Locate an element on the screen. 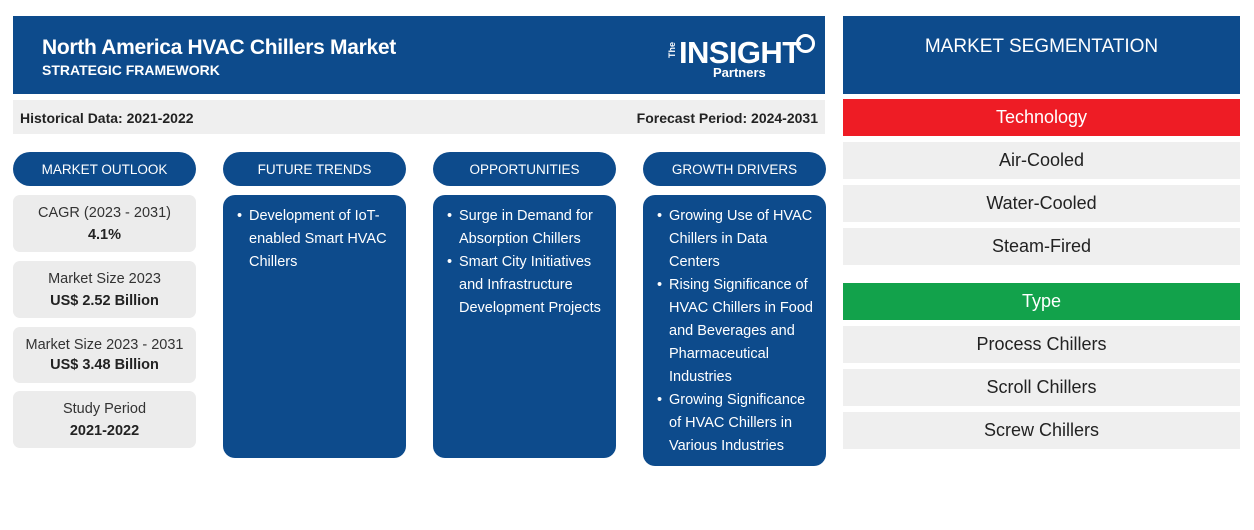  segment-item-steam-fired: Steam-Fired is located at coordinates (1041, 246).